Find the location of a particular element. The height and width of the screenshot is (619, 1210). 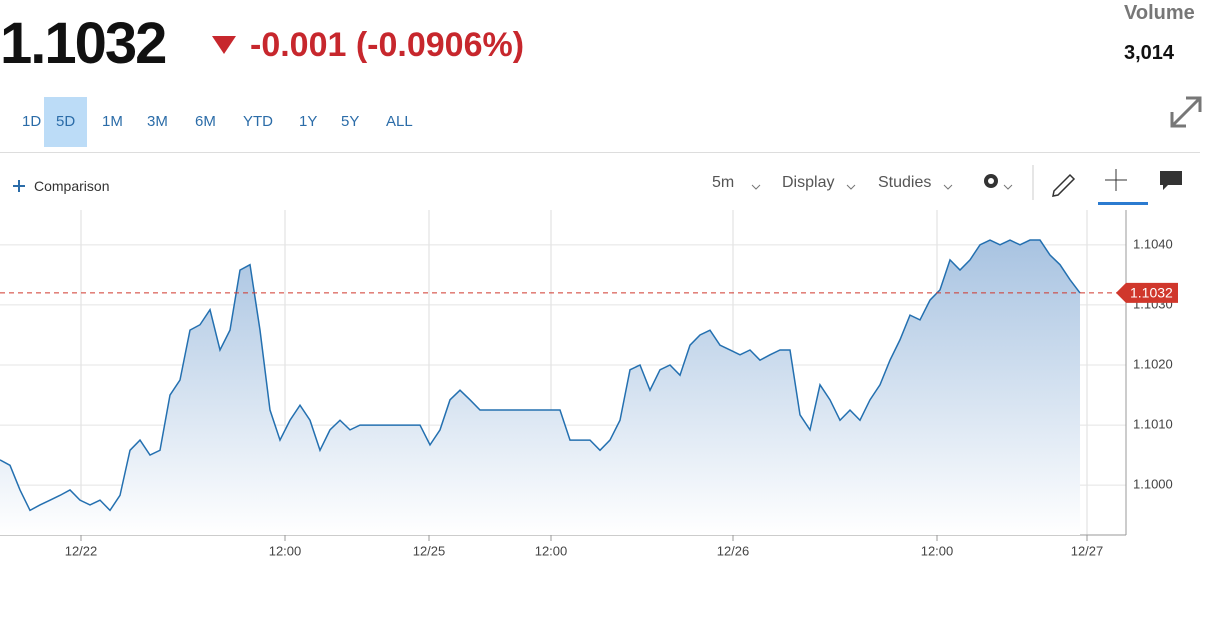

last-price-label: 1.1032 is located at coordinates (1151, 293).